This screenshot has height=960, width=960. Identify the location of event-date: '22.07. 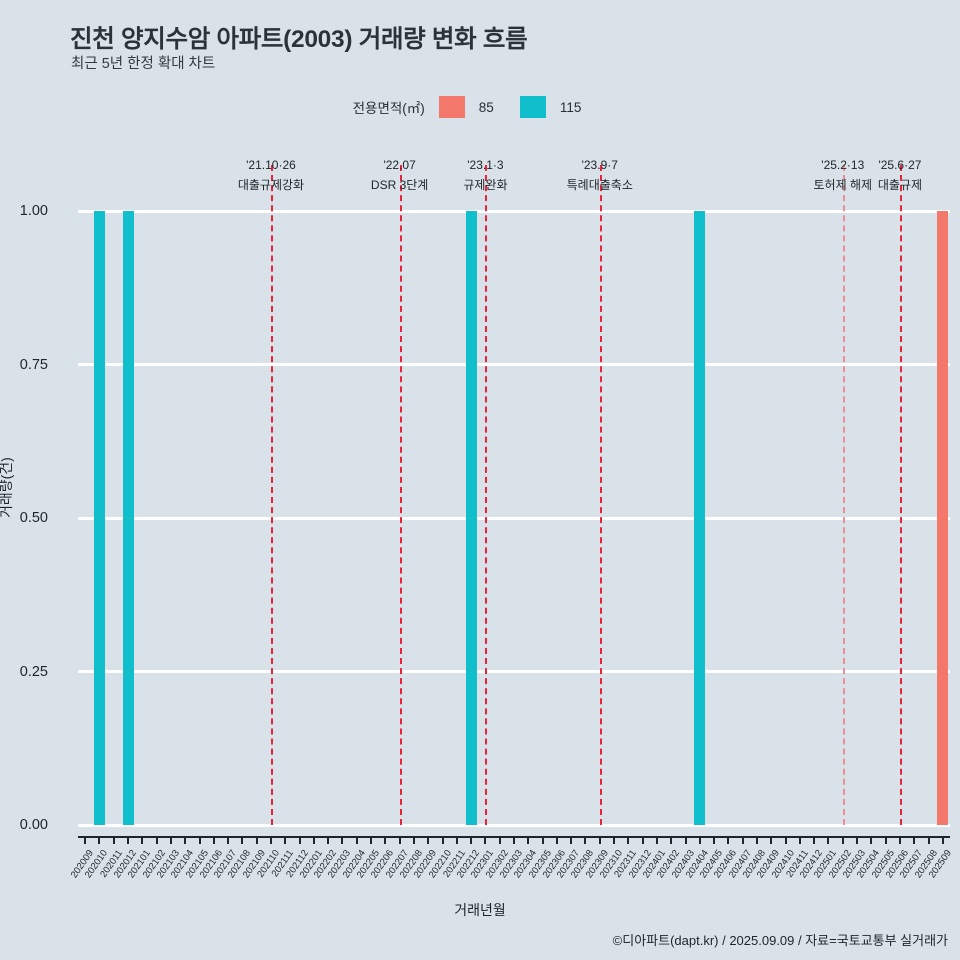
(399, 165).